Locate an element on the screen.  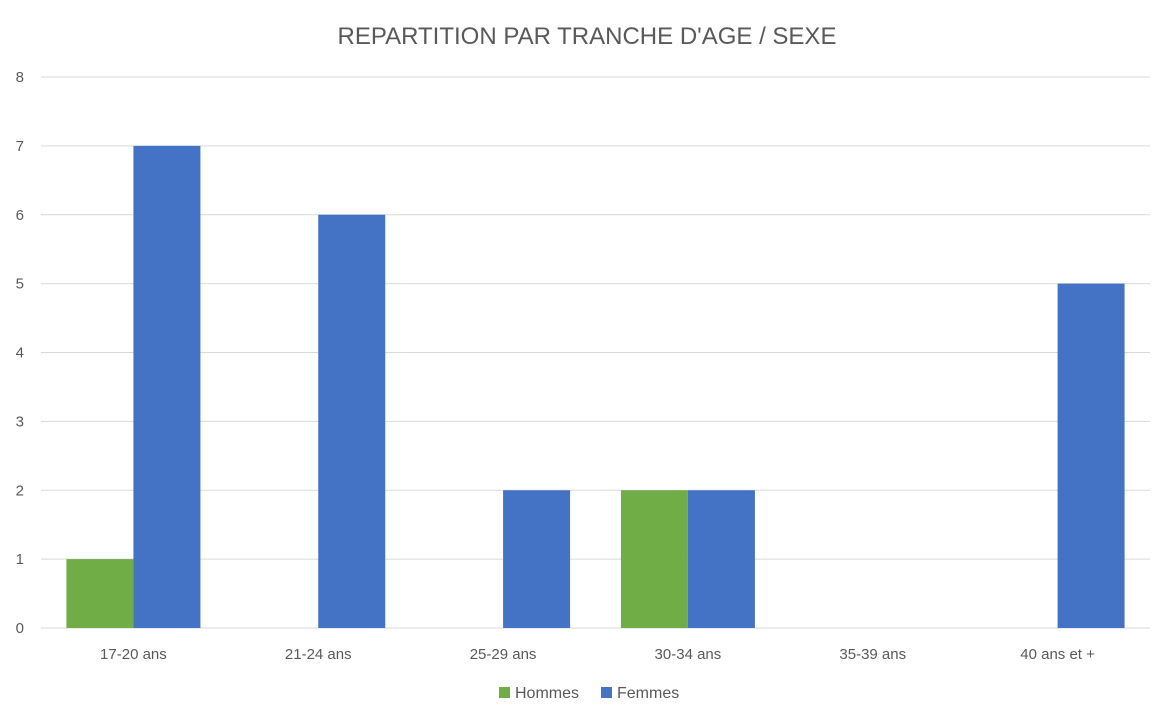
y-tick-label: 3 is located at coordinates (20, 421).